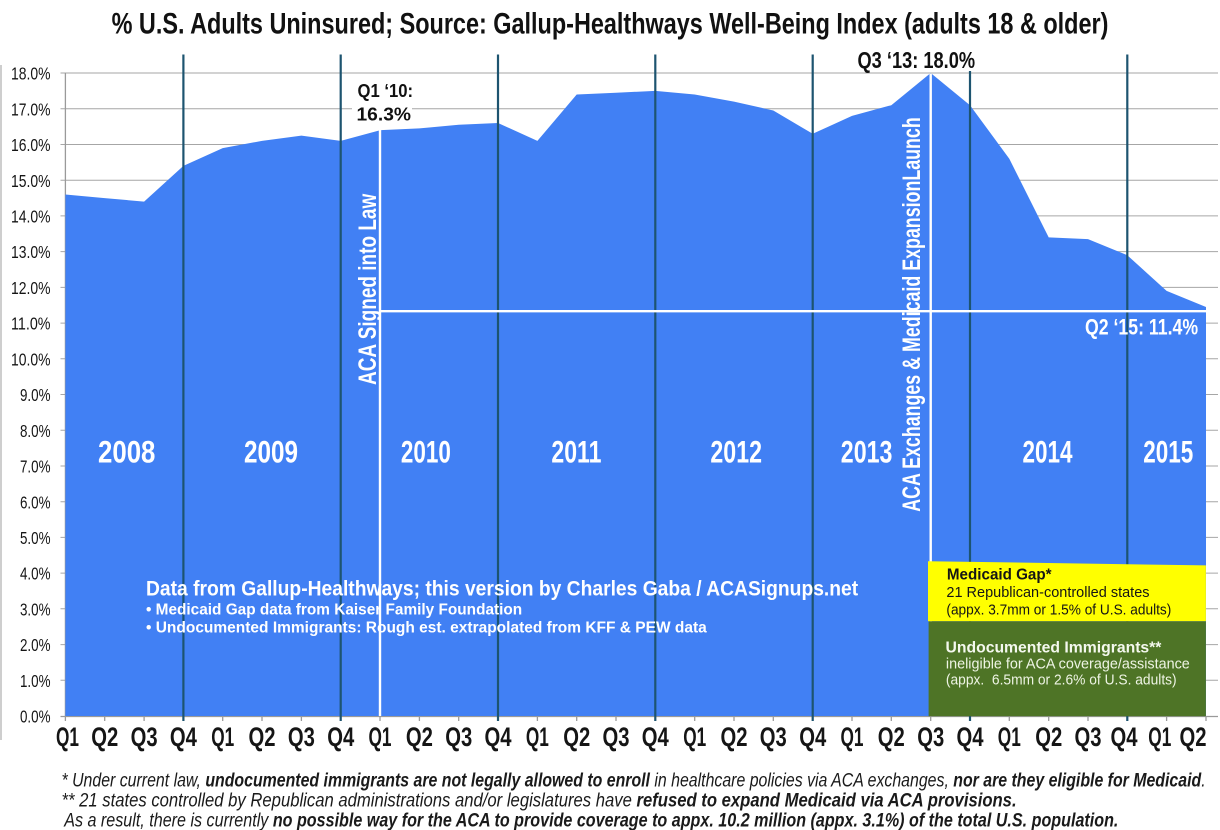 This screenshot has width=1220, height=830. Describe the element at coordinates (911, 314) in the screenshot. I see `svg-text:ACA Exchanges & Medicaid Expan: ACA Exchanges & Medicaid ExpansionLaunch` at that location.